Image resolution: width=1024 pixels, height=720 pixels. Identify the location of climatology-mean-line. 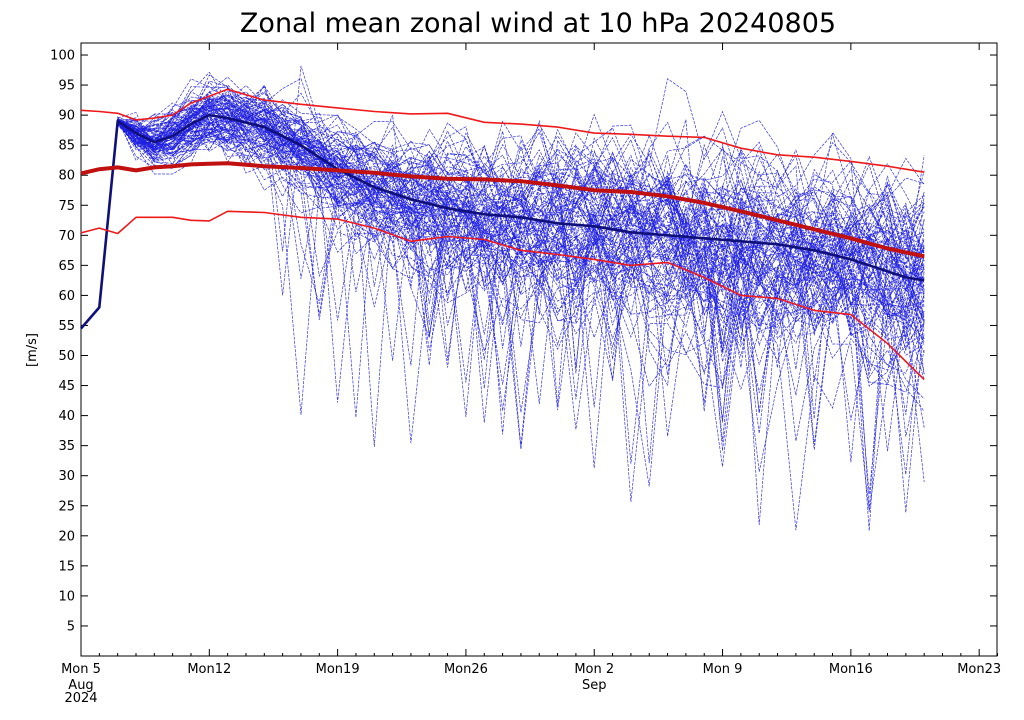
(502, 210).